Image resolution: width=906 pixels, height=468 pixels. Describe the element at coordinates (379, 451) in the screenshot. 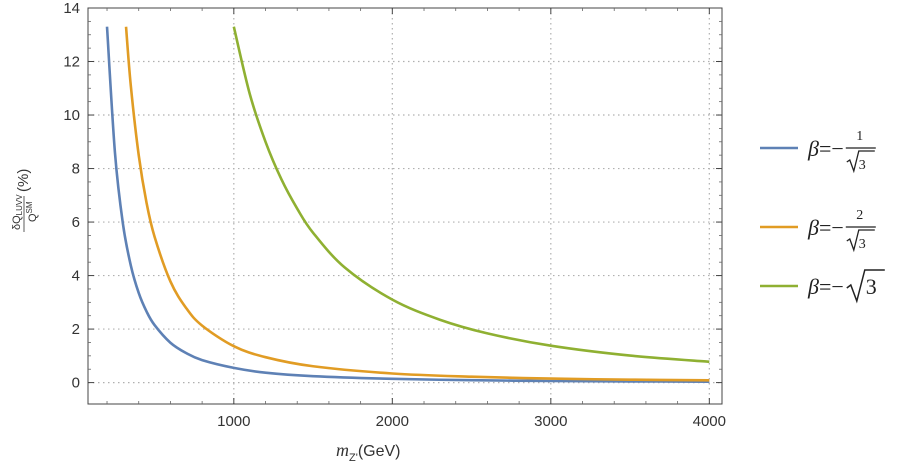

I see `x-axis-unit: (GeV)` at that location.